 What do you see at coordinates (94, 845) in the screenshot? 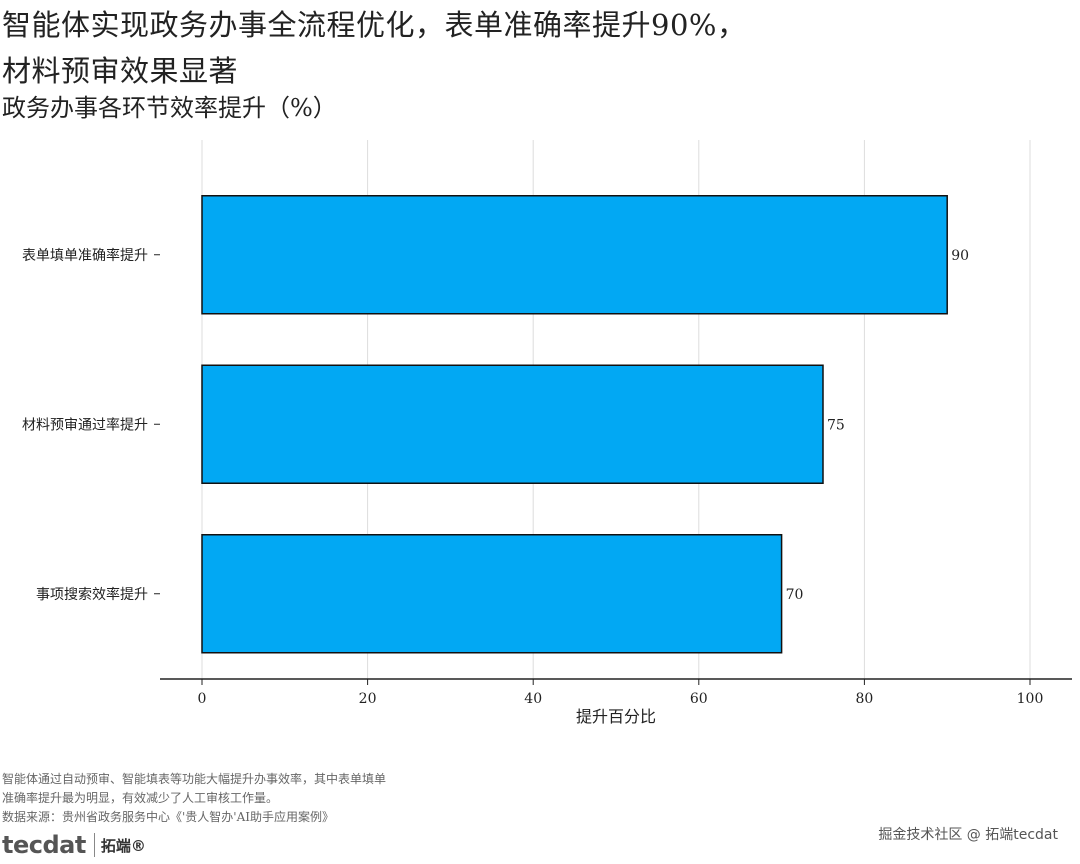
I see `logo-divider` at bounding box center [94, 845].